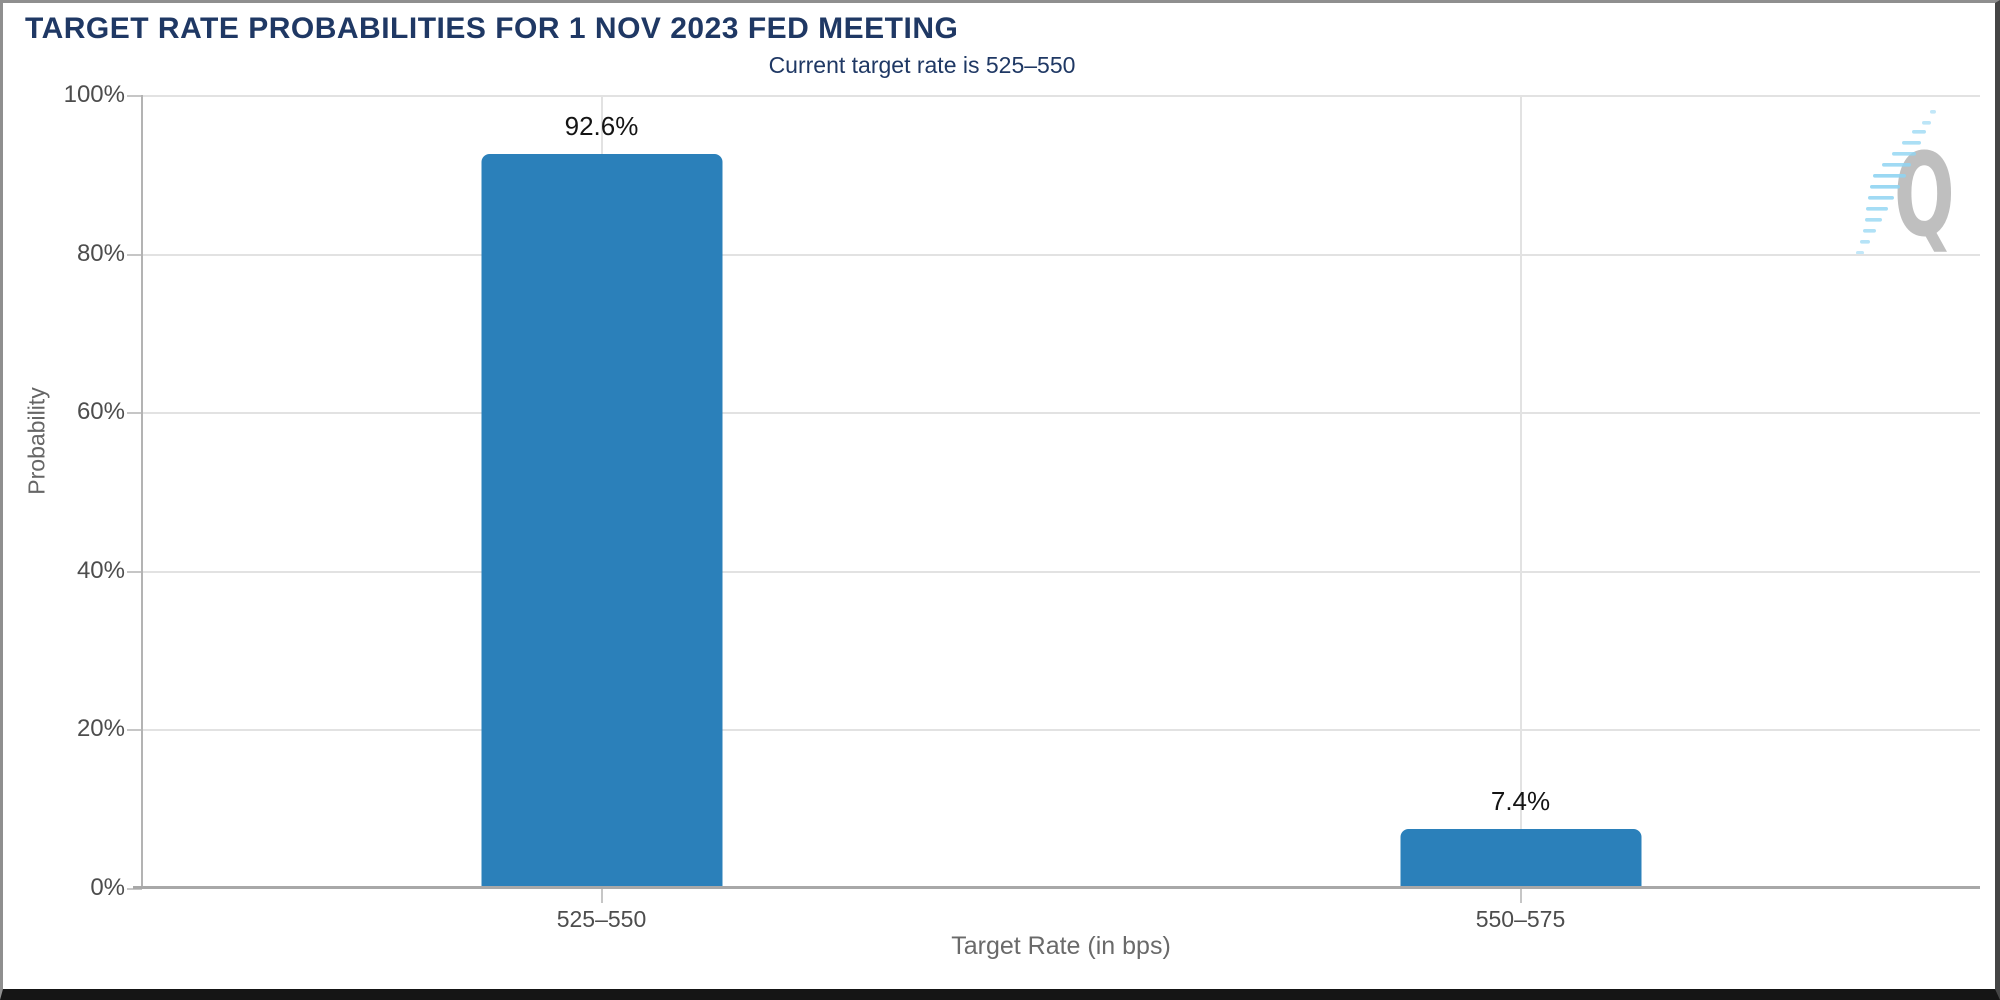  Describe the element at coordinates (1520, 491) in the screenshot. I see `gridline-vertical` at that location.